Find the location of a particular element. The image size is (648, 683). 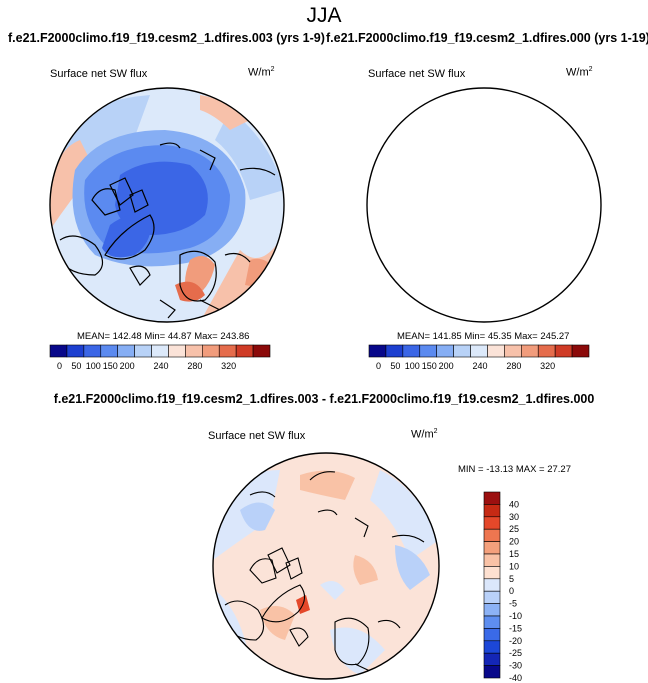

colorbar-tick-label: 15 is located at coordinates (514, 554).